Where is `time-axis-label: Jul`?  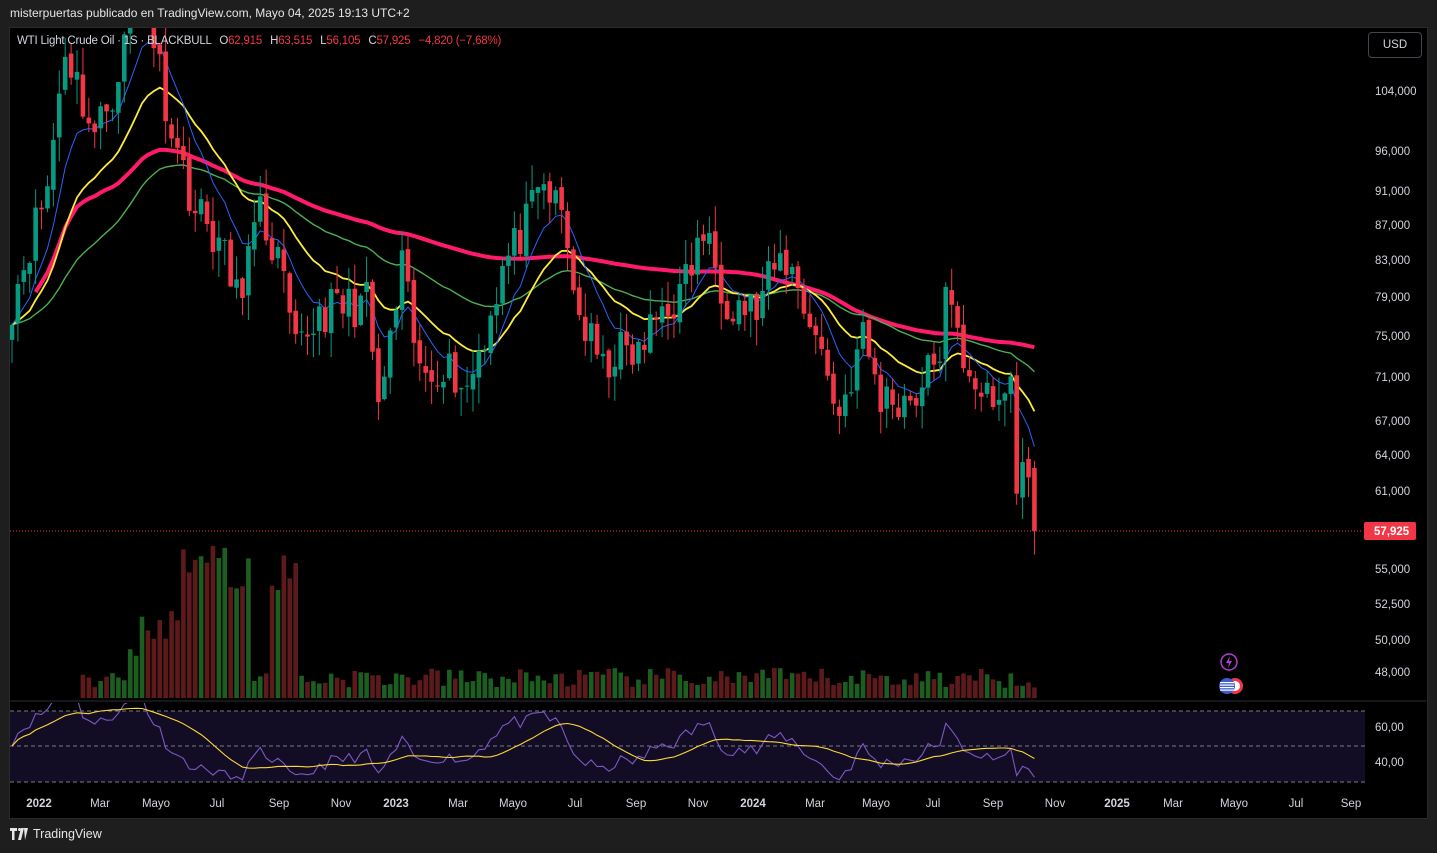 time-axis-label: Jul is located at coordinates (217, 804).